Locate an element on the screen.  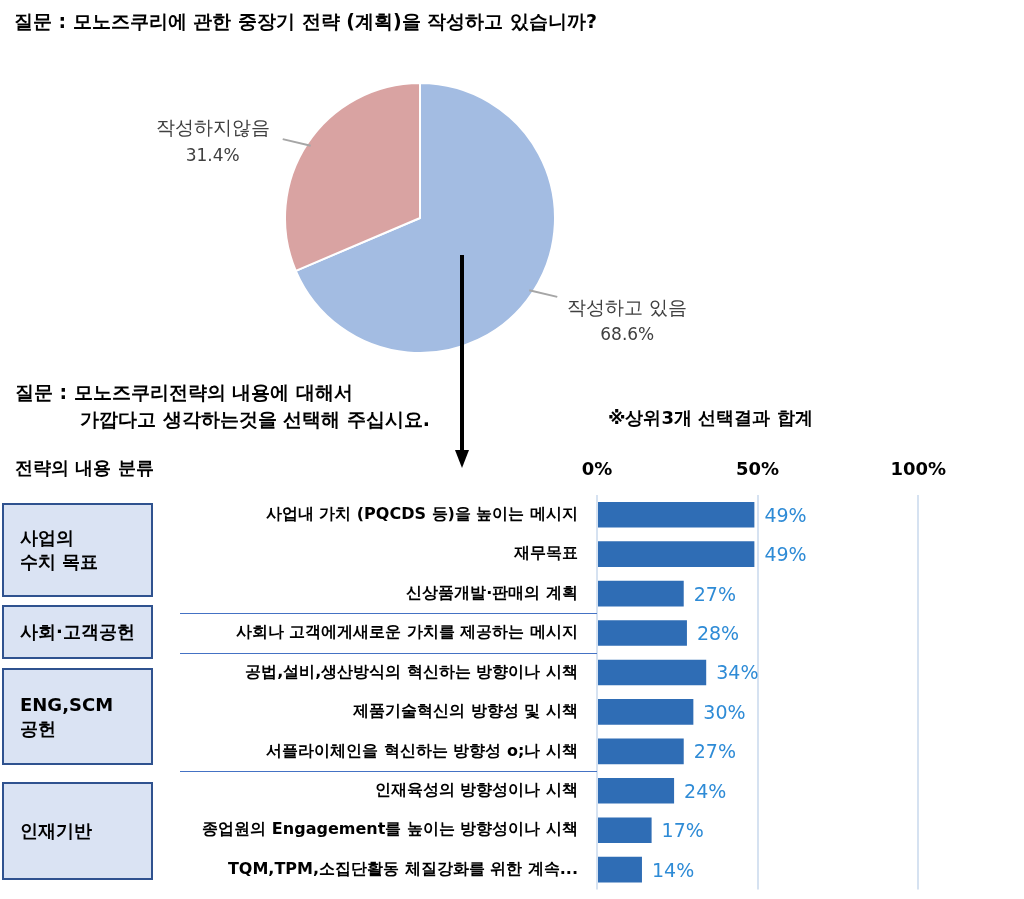
y-tick-label: 사업내 가치 (PQCDS 등)을 높이는 메시지 is located at coordinates (421, 513).